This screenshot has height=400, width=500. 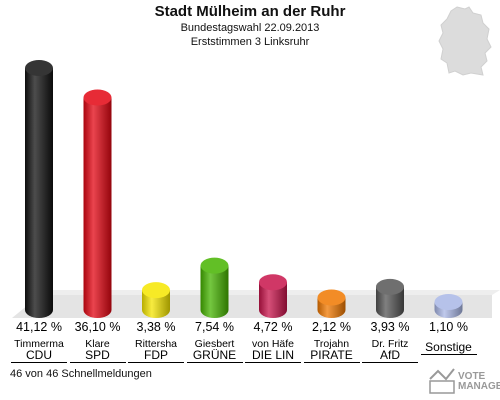 What do you see at coordinates (273, 344) in the screenshot?
I see `candidate-label: von Häfe` at bounding box center [273, 344].